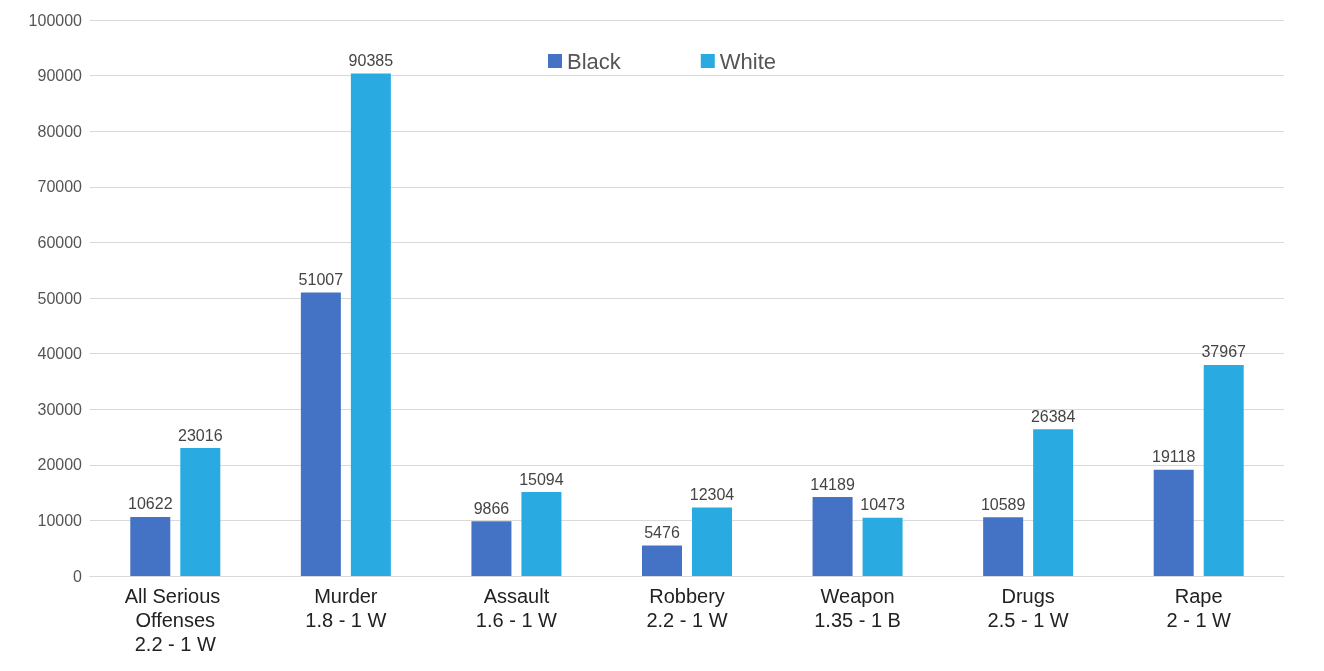 This screenshot has height=671, width=1324. I want to click on y-tick-label: 50000, so click(60, 298).